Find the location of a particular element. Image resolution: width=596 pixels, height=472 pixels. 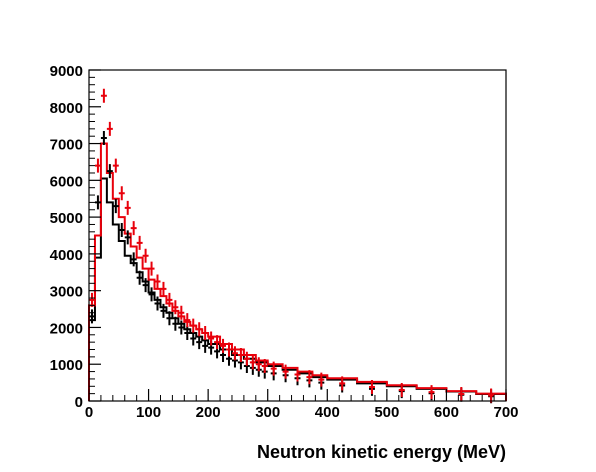

x-tick-label: 300 is located at coordinates (267, 412).